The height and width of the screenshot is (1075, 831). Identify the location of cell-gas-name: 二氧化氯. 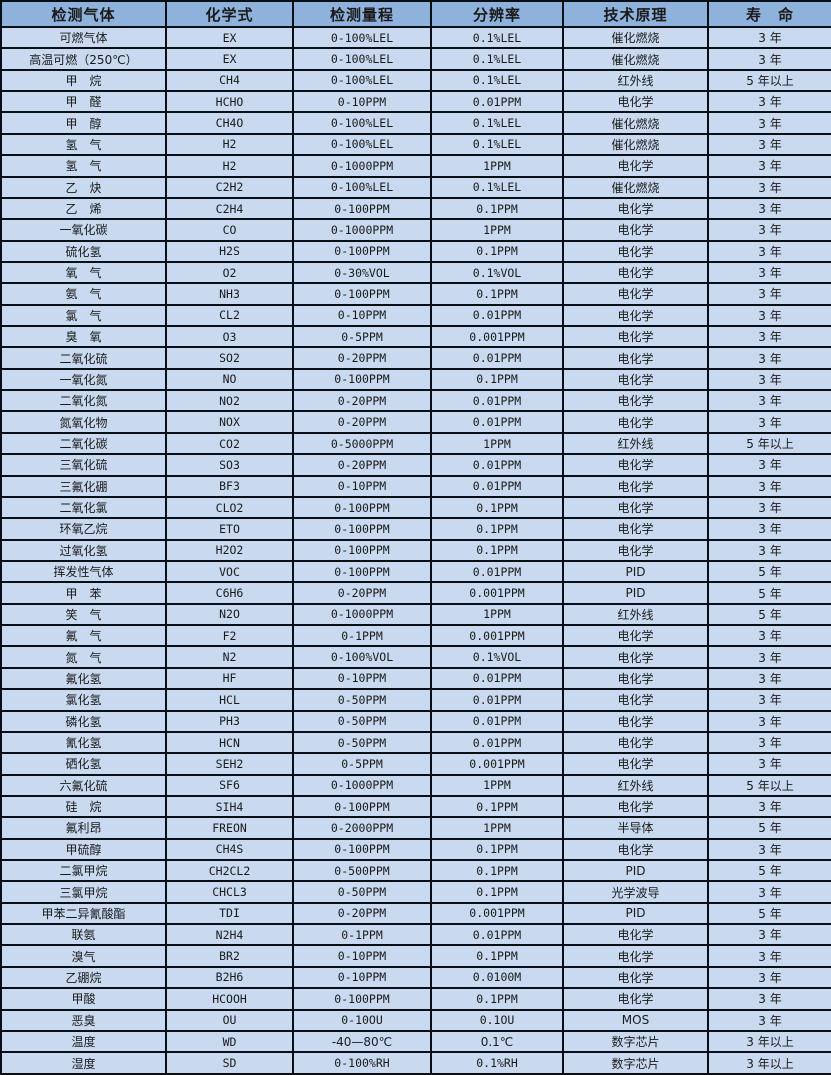
(83, 507).